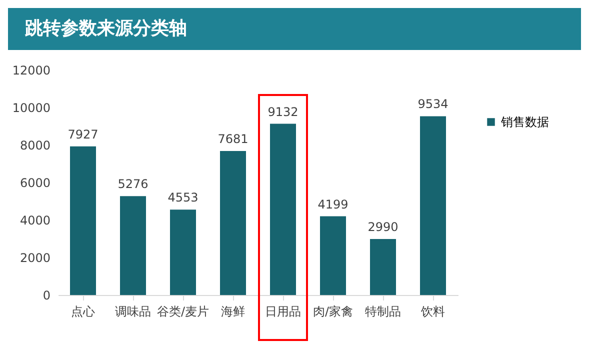 The image size is (589, 353). What do you see at coordinates (283, 311) in the screenshot?
I see `x-tick-label: 日用品` at bounding box center [283, 311].